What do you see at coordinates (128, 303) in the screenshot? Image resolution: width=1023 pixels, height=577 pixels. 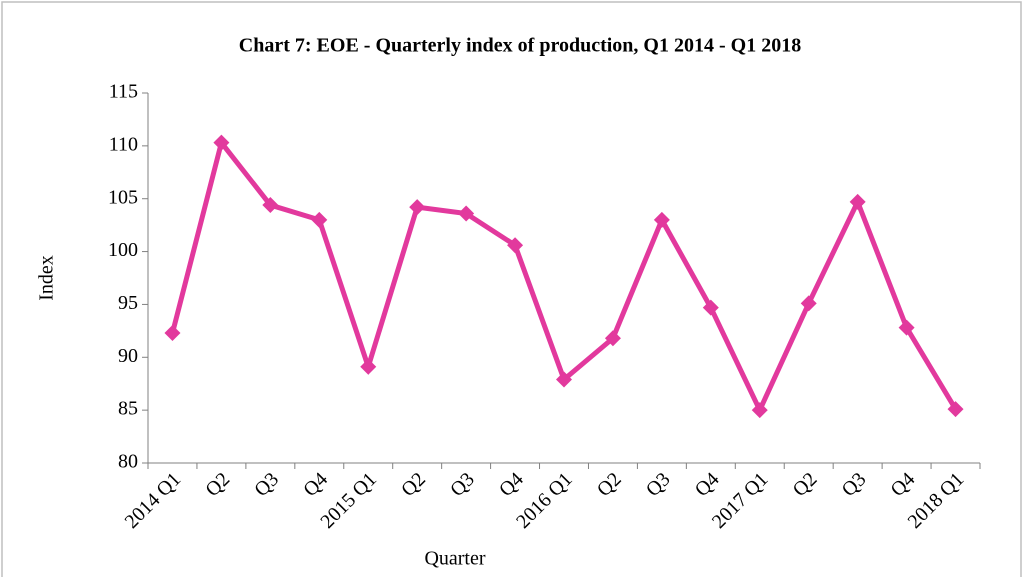 I see `y-tick-label: 95` at bounding box center [128, 303].